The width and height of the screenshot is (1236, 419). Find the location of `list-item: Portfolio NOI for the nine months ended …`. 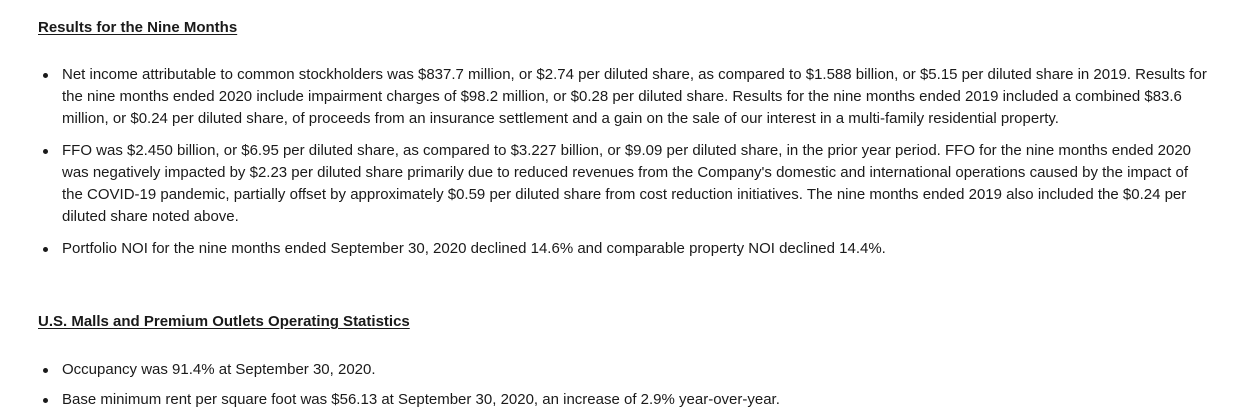

list-item: Portfolio NOI for the nine months ended … is located at coordinates (606, 249).